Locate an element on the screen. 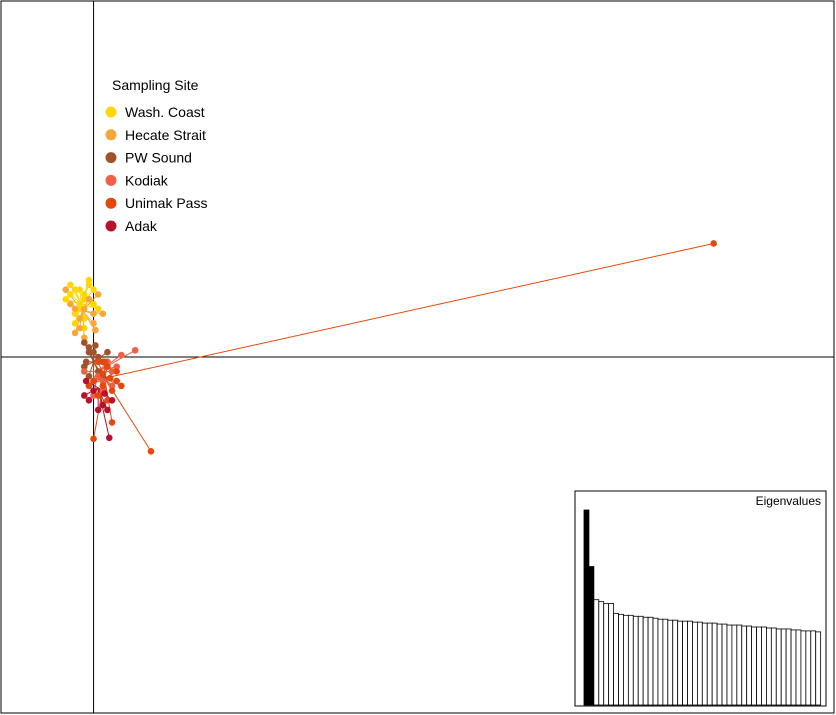  legend-label-2: PW Sound is located at coordinates (158, 158).